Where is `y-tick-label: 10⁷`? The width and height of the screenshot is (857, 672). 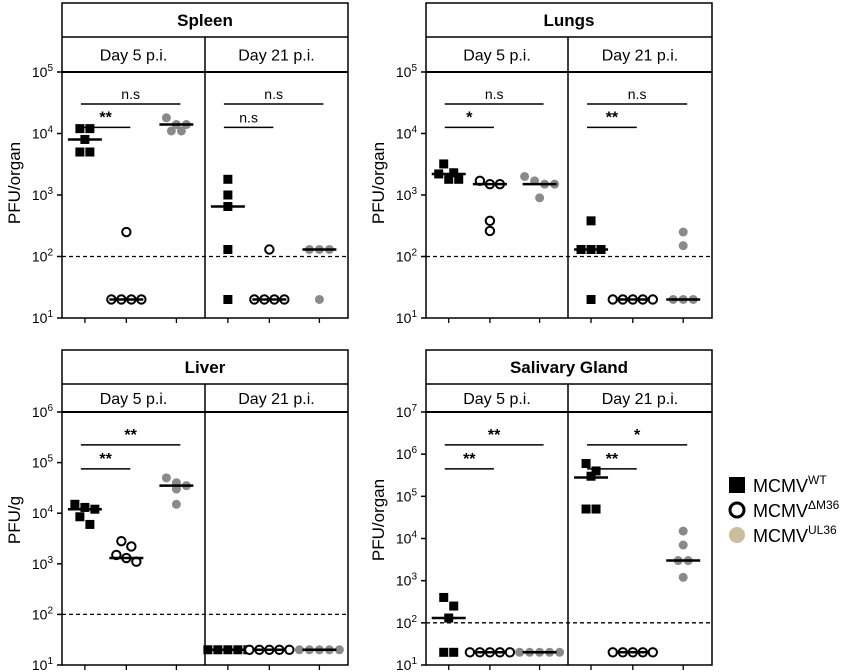
y-tick-label: 10⁷ is located at coordinates (407, 411).